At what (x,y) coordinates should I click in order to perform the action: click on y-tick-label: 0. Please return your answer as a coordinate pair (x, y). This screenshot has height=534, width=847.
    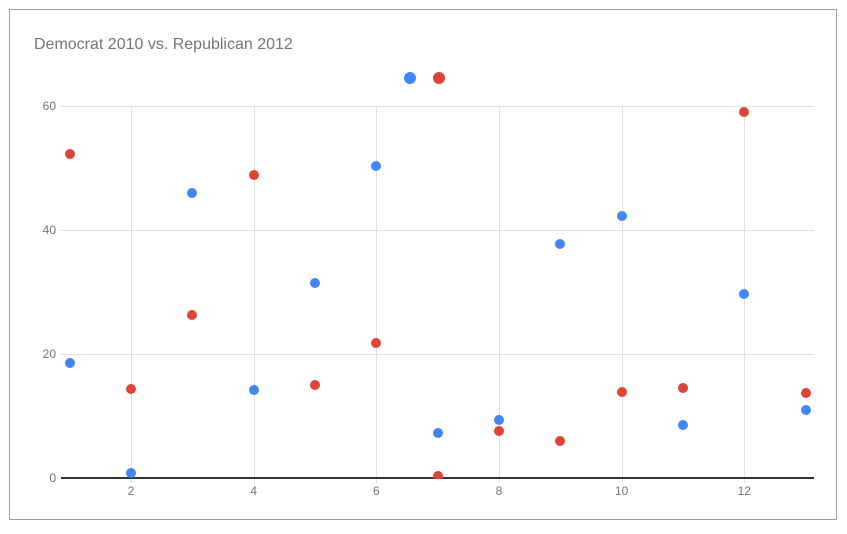
    Looking at the image, I should click on (52, 478).